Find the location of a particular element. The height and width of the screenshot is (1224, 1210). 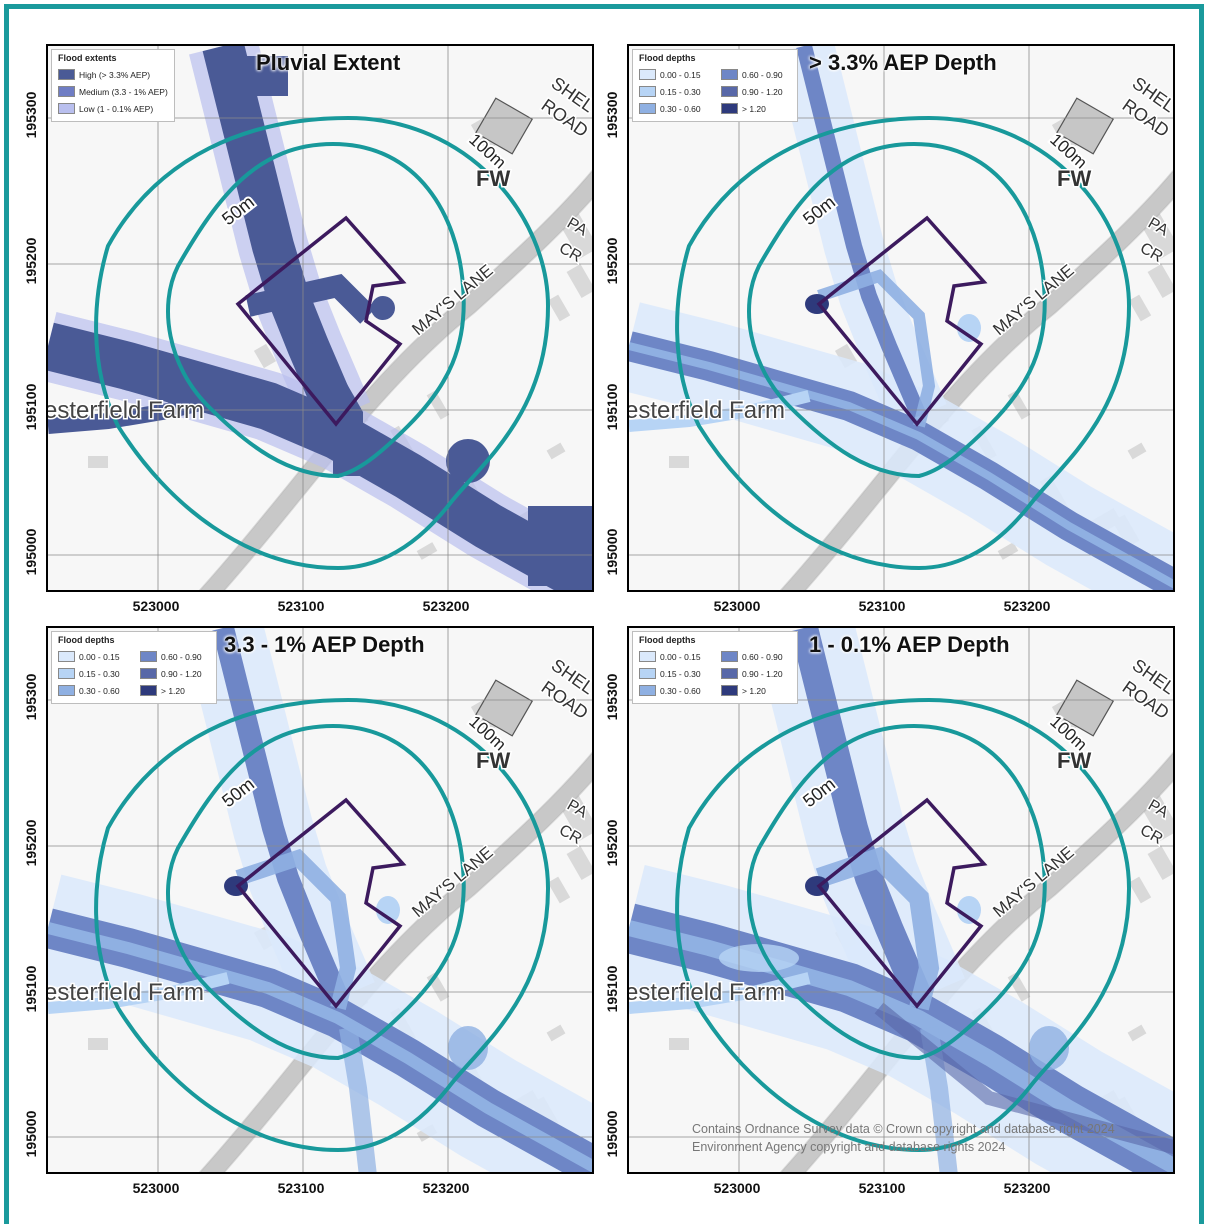

fw-label: FW is located at coordinates (1074, 178).